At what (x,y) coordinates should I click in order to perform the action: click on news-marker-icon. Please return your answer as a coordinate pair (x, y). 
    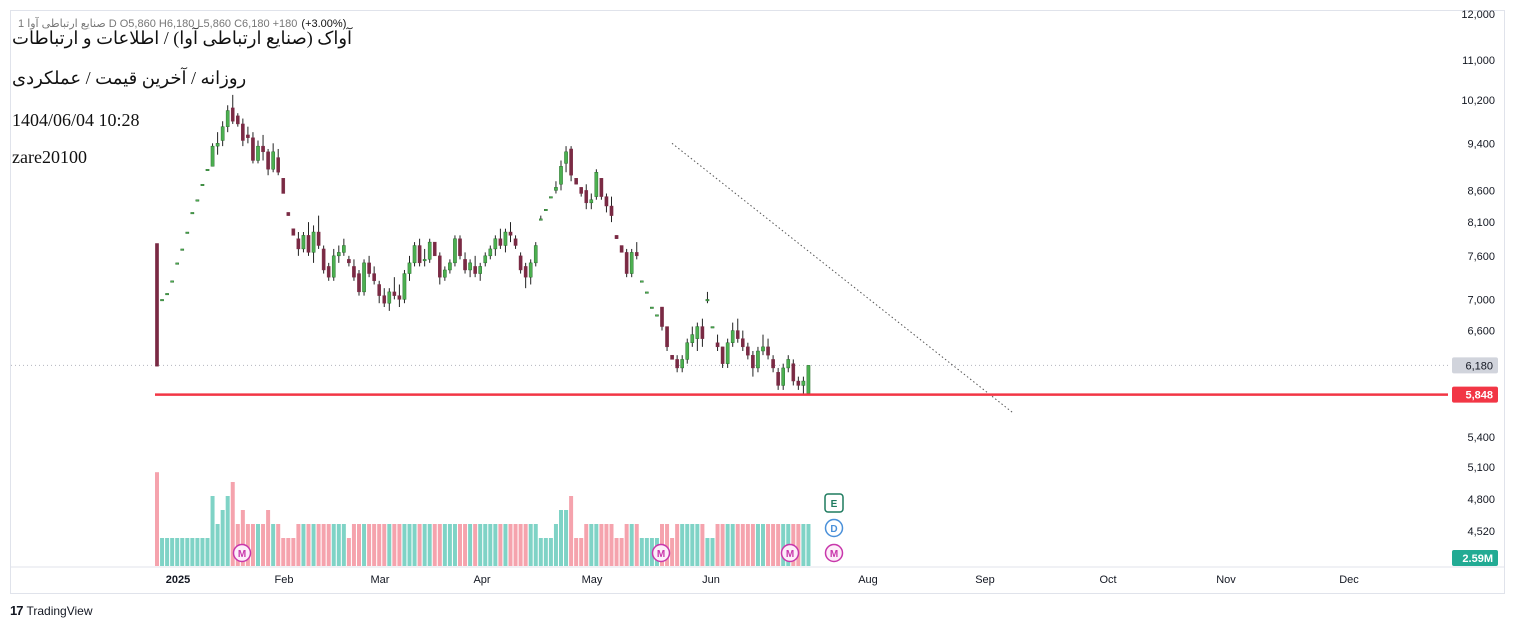
    Looking at the image, I should click on (790, 553).